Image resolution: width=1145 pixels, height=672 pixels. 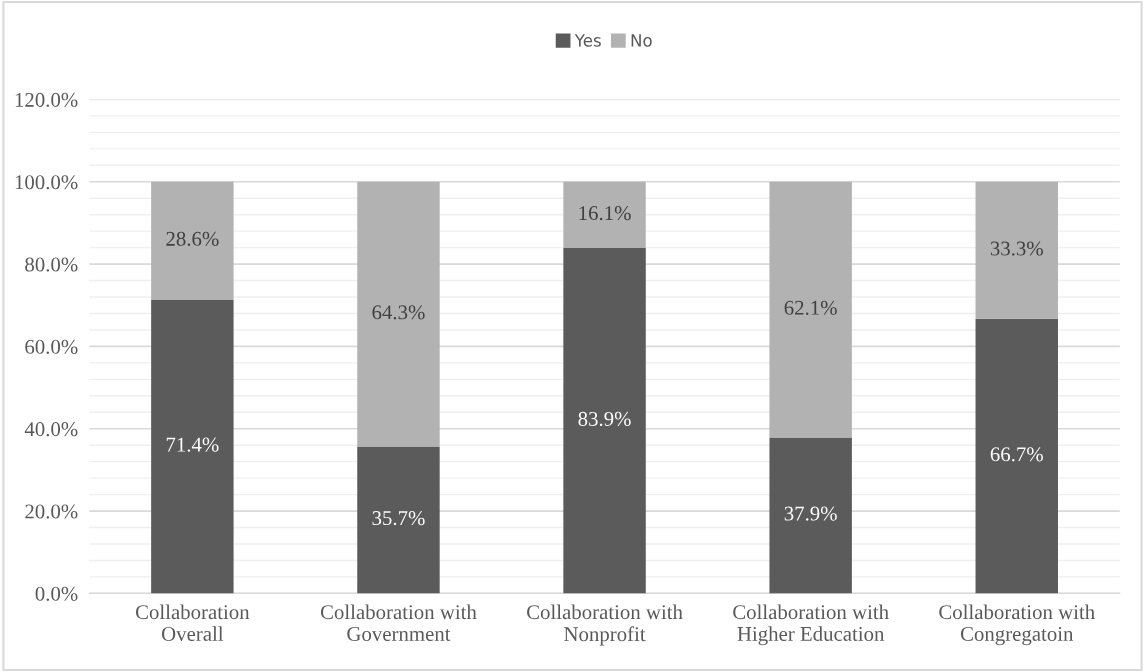 What do you see at coordinates (192, 622) in the screenshot?
I see `x-tick-label: Collaboration Overall` at bounding box center [192, 622].